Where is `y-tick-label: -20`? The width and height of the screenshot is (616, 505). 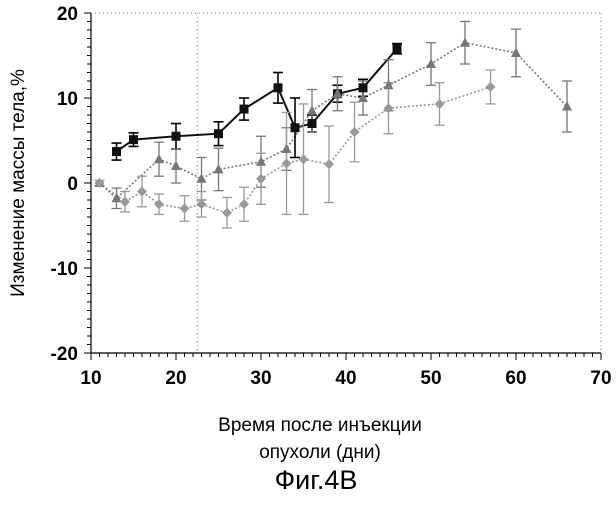
y-tick-label: -20 is located at coordinates (64, 354).